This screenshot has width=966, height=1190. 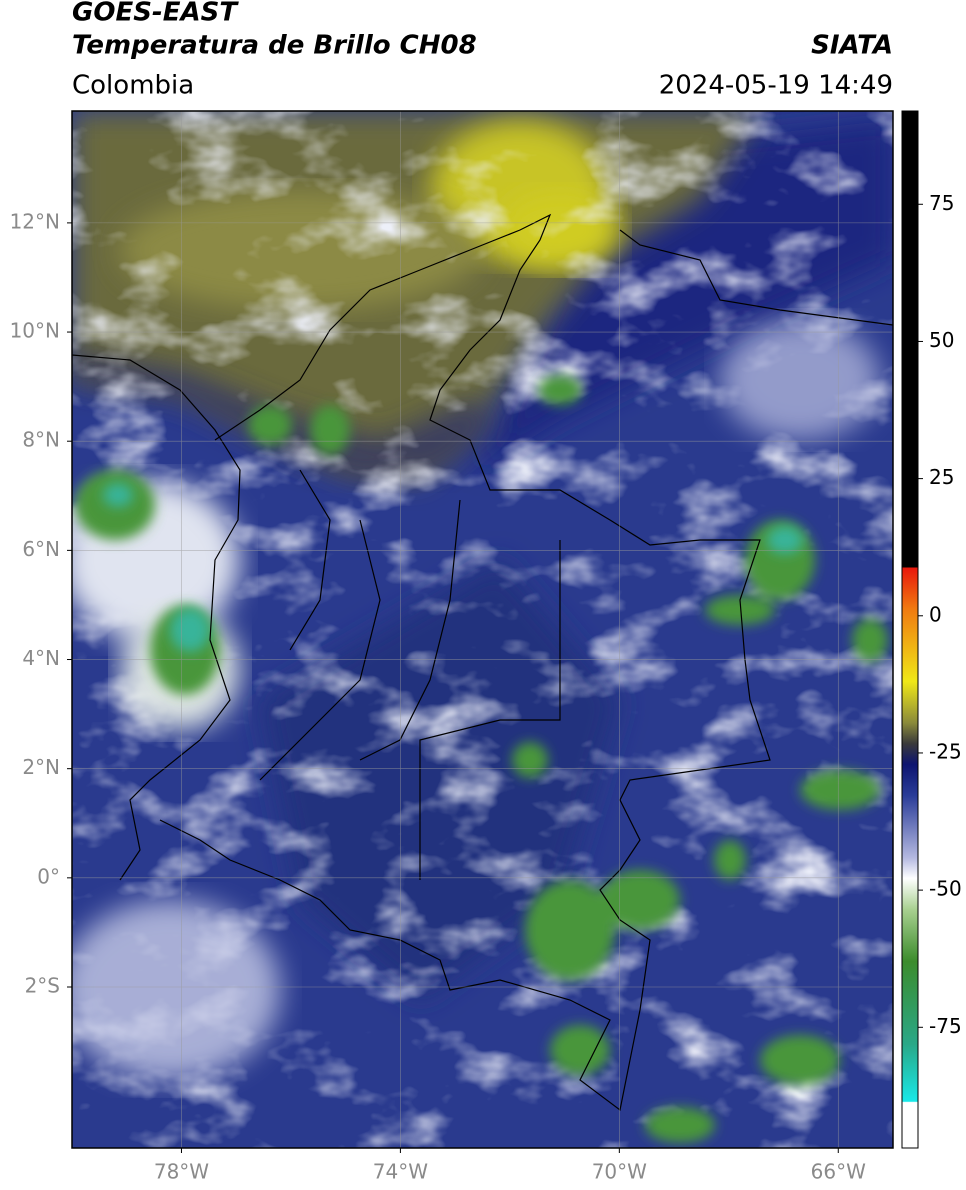 What do you see at coordinates (945, 889) in the screenshot?
I see `colorbar-tick-label: -50` at bounding box center [945, 889].